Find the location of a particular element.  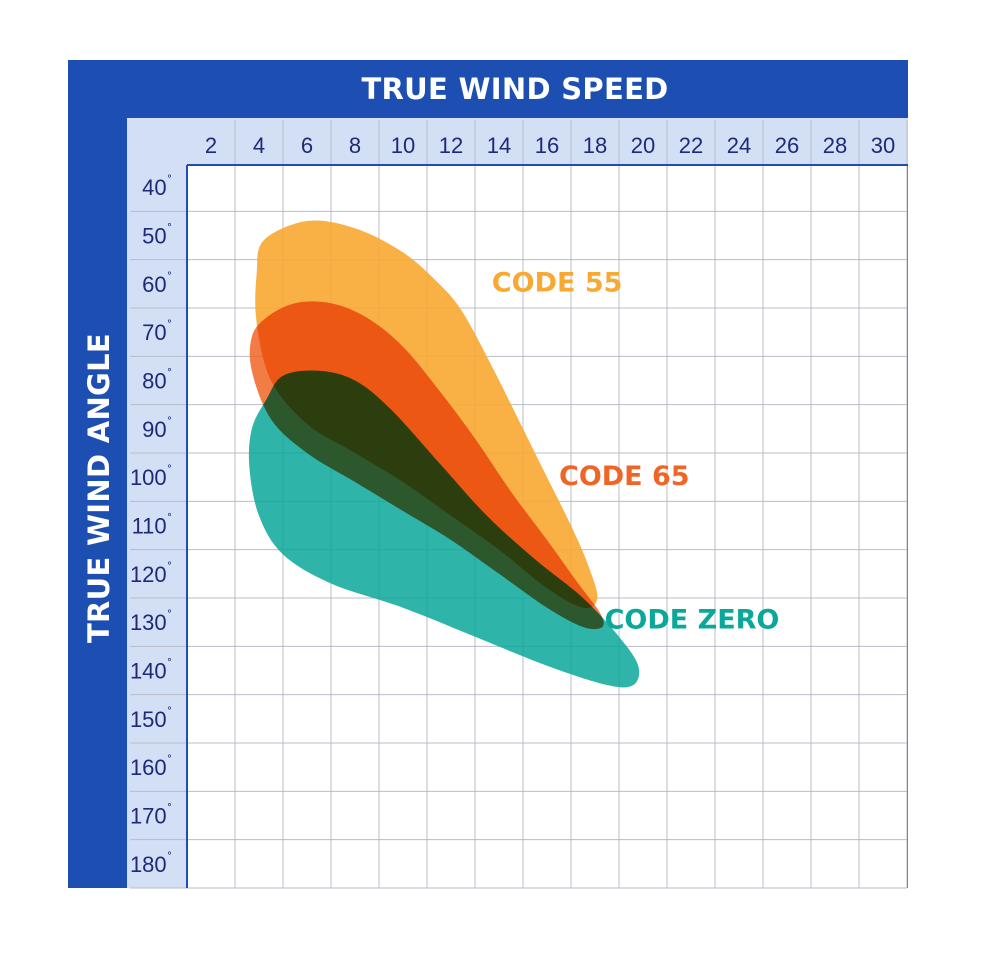

y-tick-label: 170˚ is located at coordinates (151, 815).